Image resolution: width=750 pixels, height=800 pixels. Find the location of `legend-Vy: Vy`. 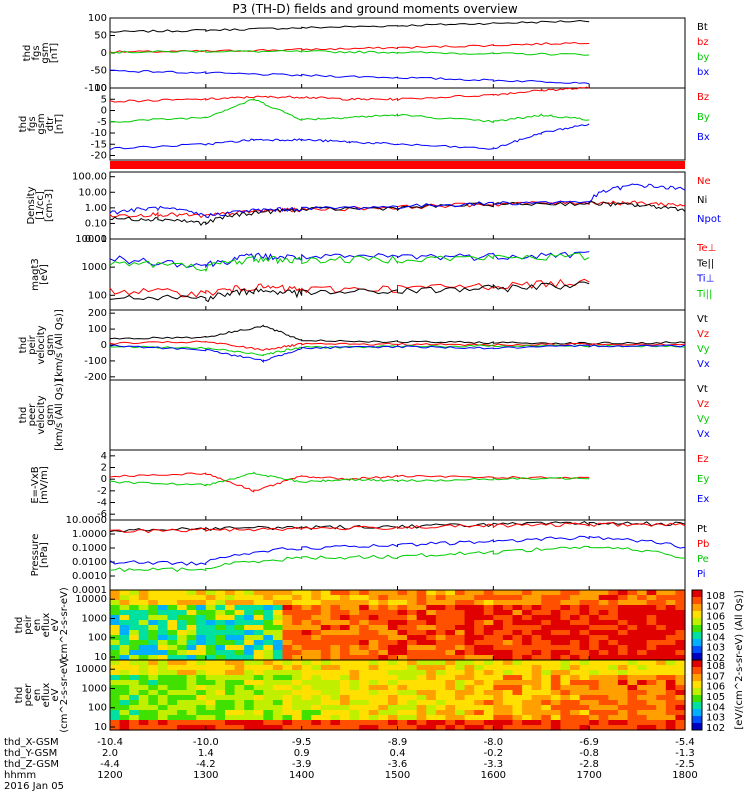

legend-Vy: Vy is located at coordinates (703, 349).